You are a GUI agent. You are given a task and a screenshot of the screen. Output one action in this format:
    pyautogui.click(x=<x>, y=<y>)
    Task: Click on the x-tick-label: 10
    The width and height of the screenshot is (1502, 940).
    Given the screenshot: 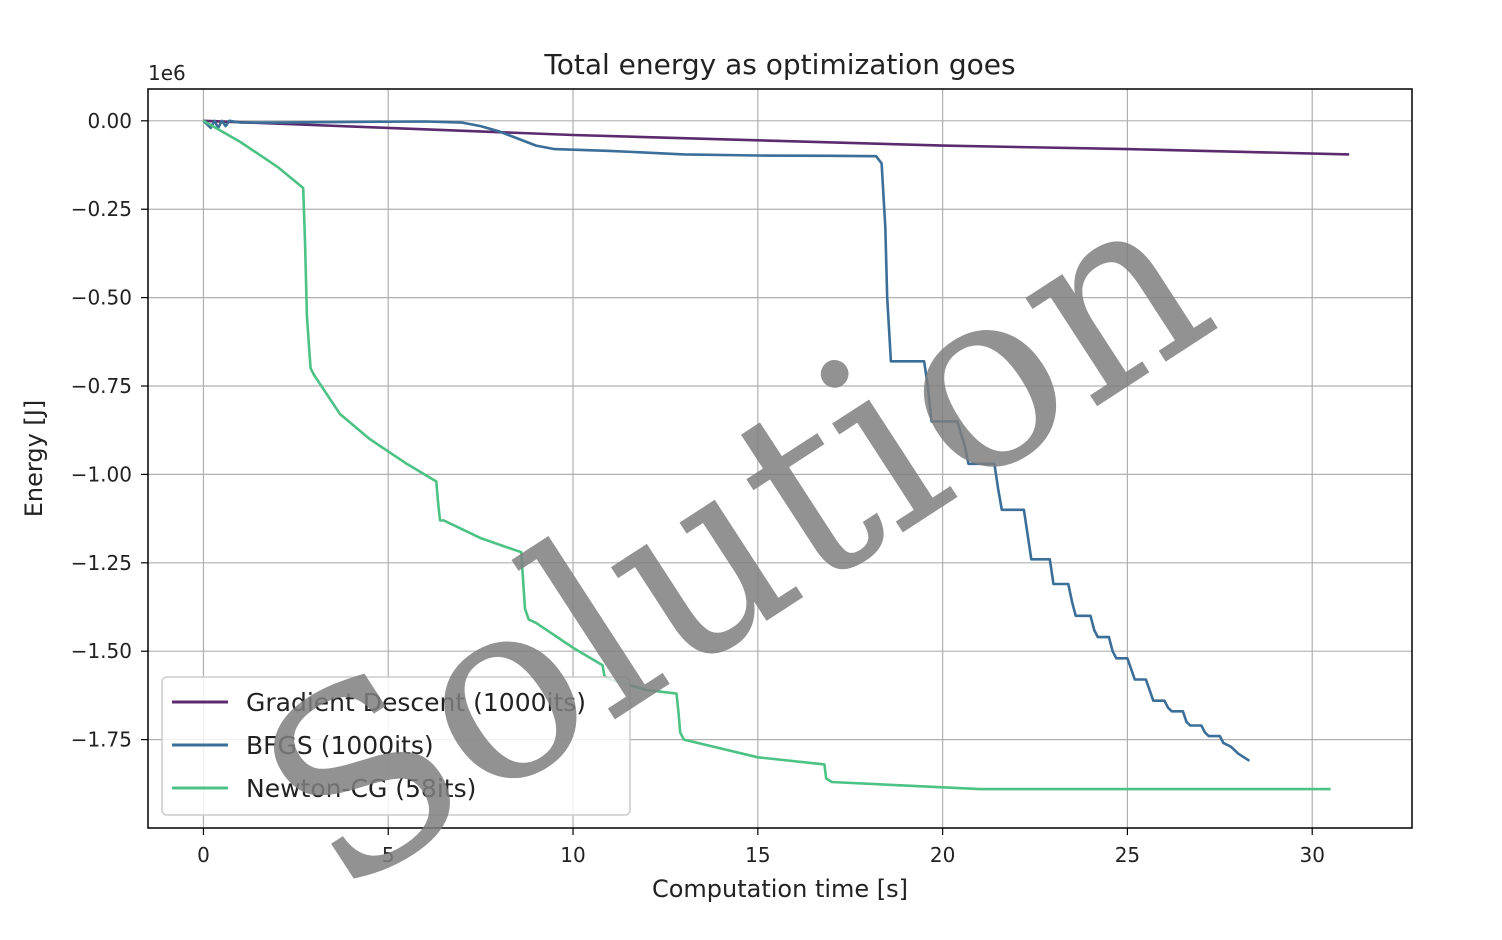 What is the action you would take?
    pyautogui.click(x=572, y=855)
    